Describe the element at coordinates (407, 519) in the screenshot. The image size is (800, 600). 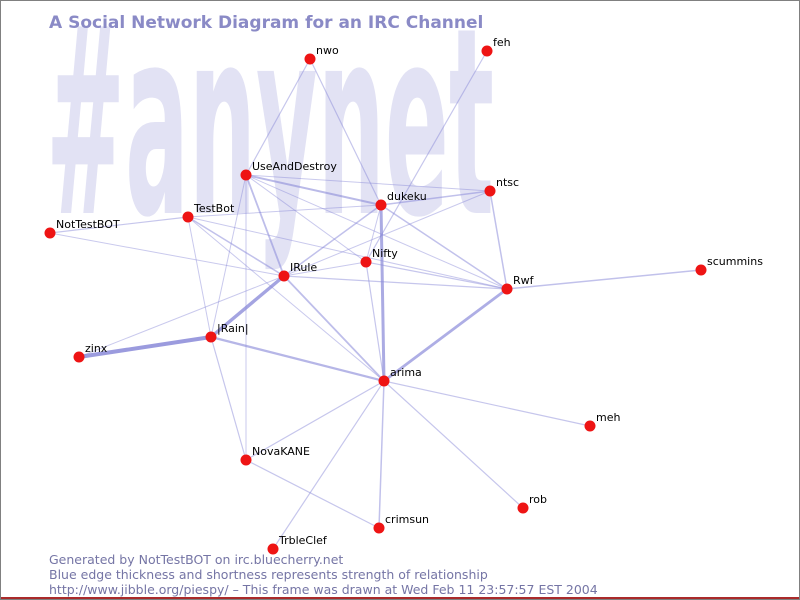
I see `node-label-crimsun: crimsun` at that location.